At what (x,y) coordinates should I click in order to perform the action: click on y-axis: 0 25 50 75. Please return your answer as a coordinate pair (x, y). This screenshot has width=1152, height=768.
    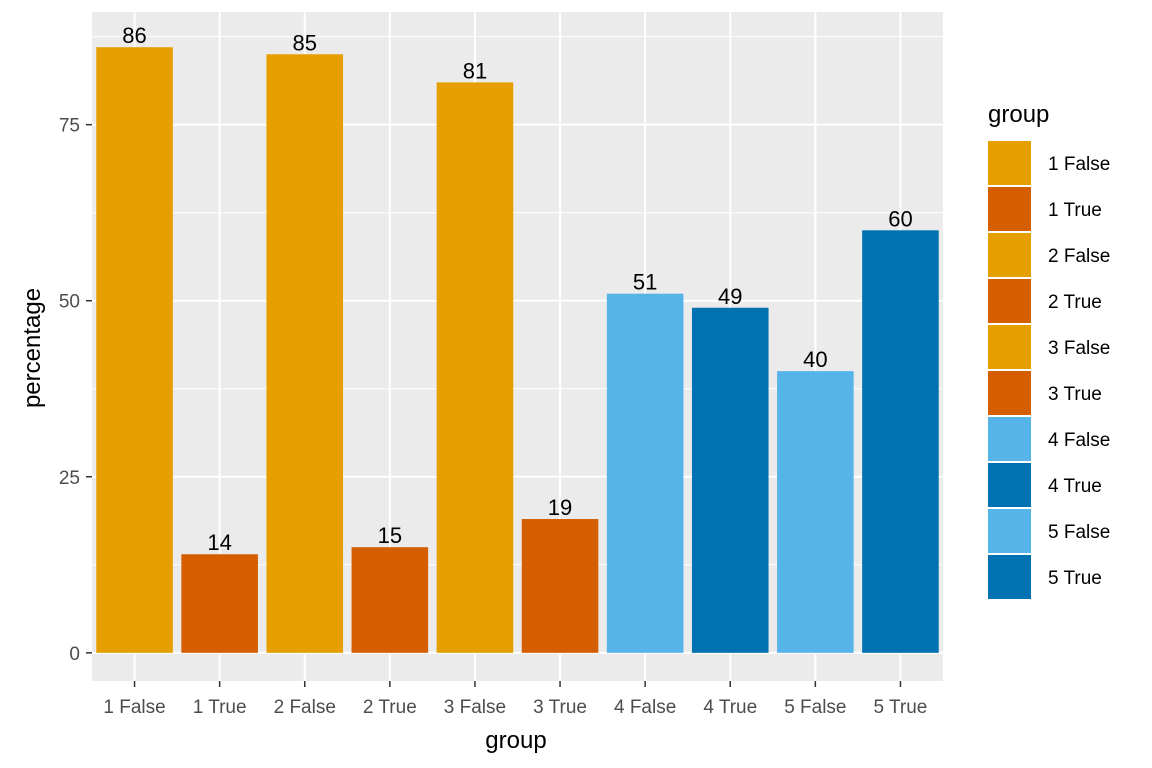
    Looking at the image, I should click on (75, 390).